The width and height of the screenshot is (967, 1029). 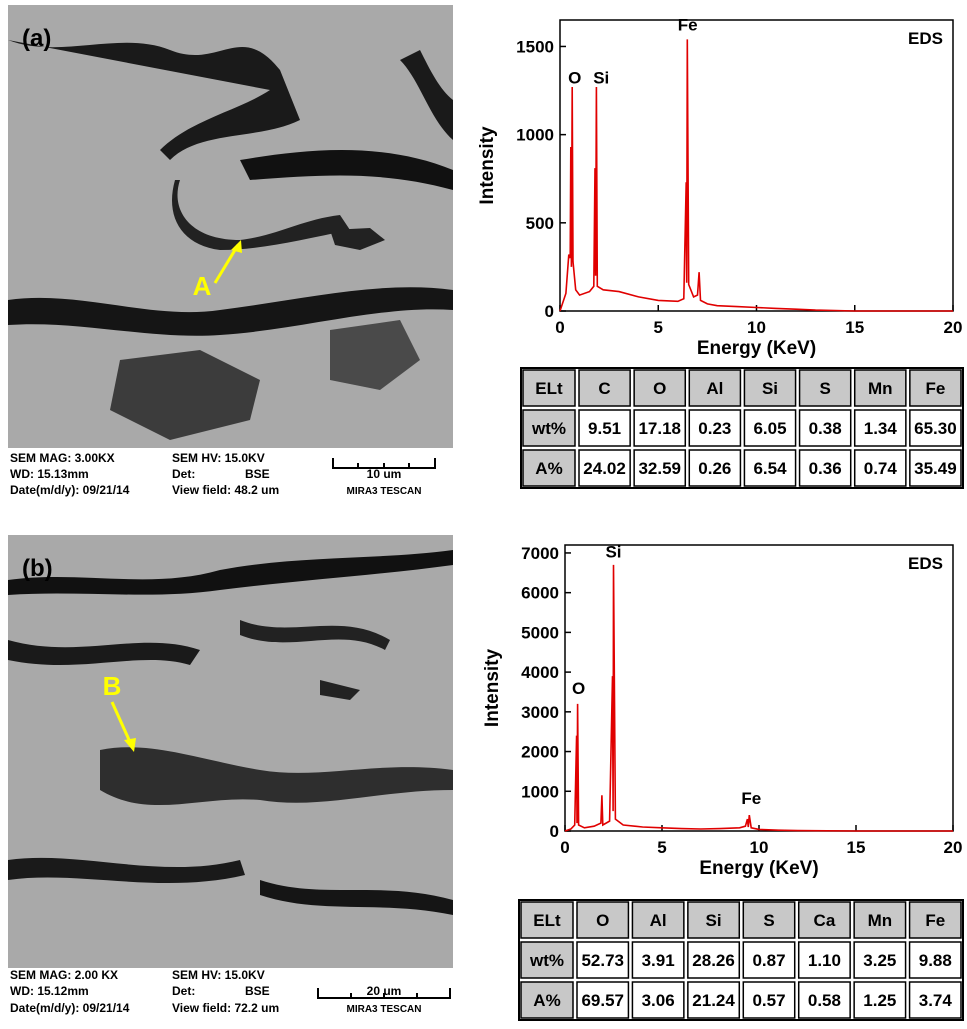 What do you see at coordinates (384, 991) in the screenshot?
I see `scale-label: 20 um` at bounding box center [384, 991].